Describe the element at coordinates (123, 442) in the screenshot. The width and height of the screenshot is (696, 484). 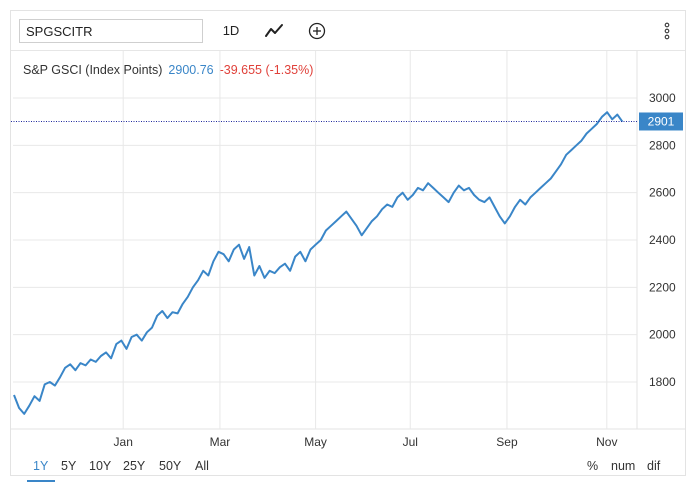
I see `x-tick-label: Jan` at that location.